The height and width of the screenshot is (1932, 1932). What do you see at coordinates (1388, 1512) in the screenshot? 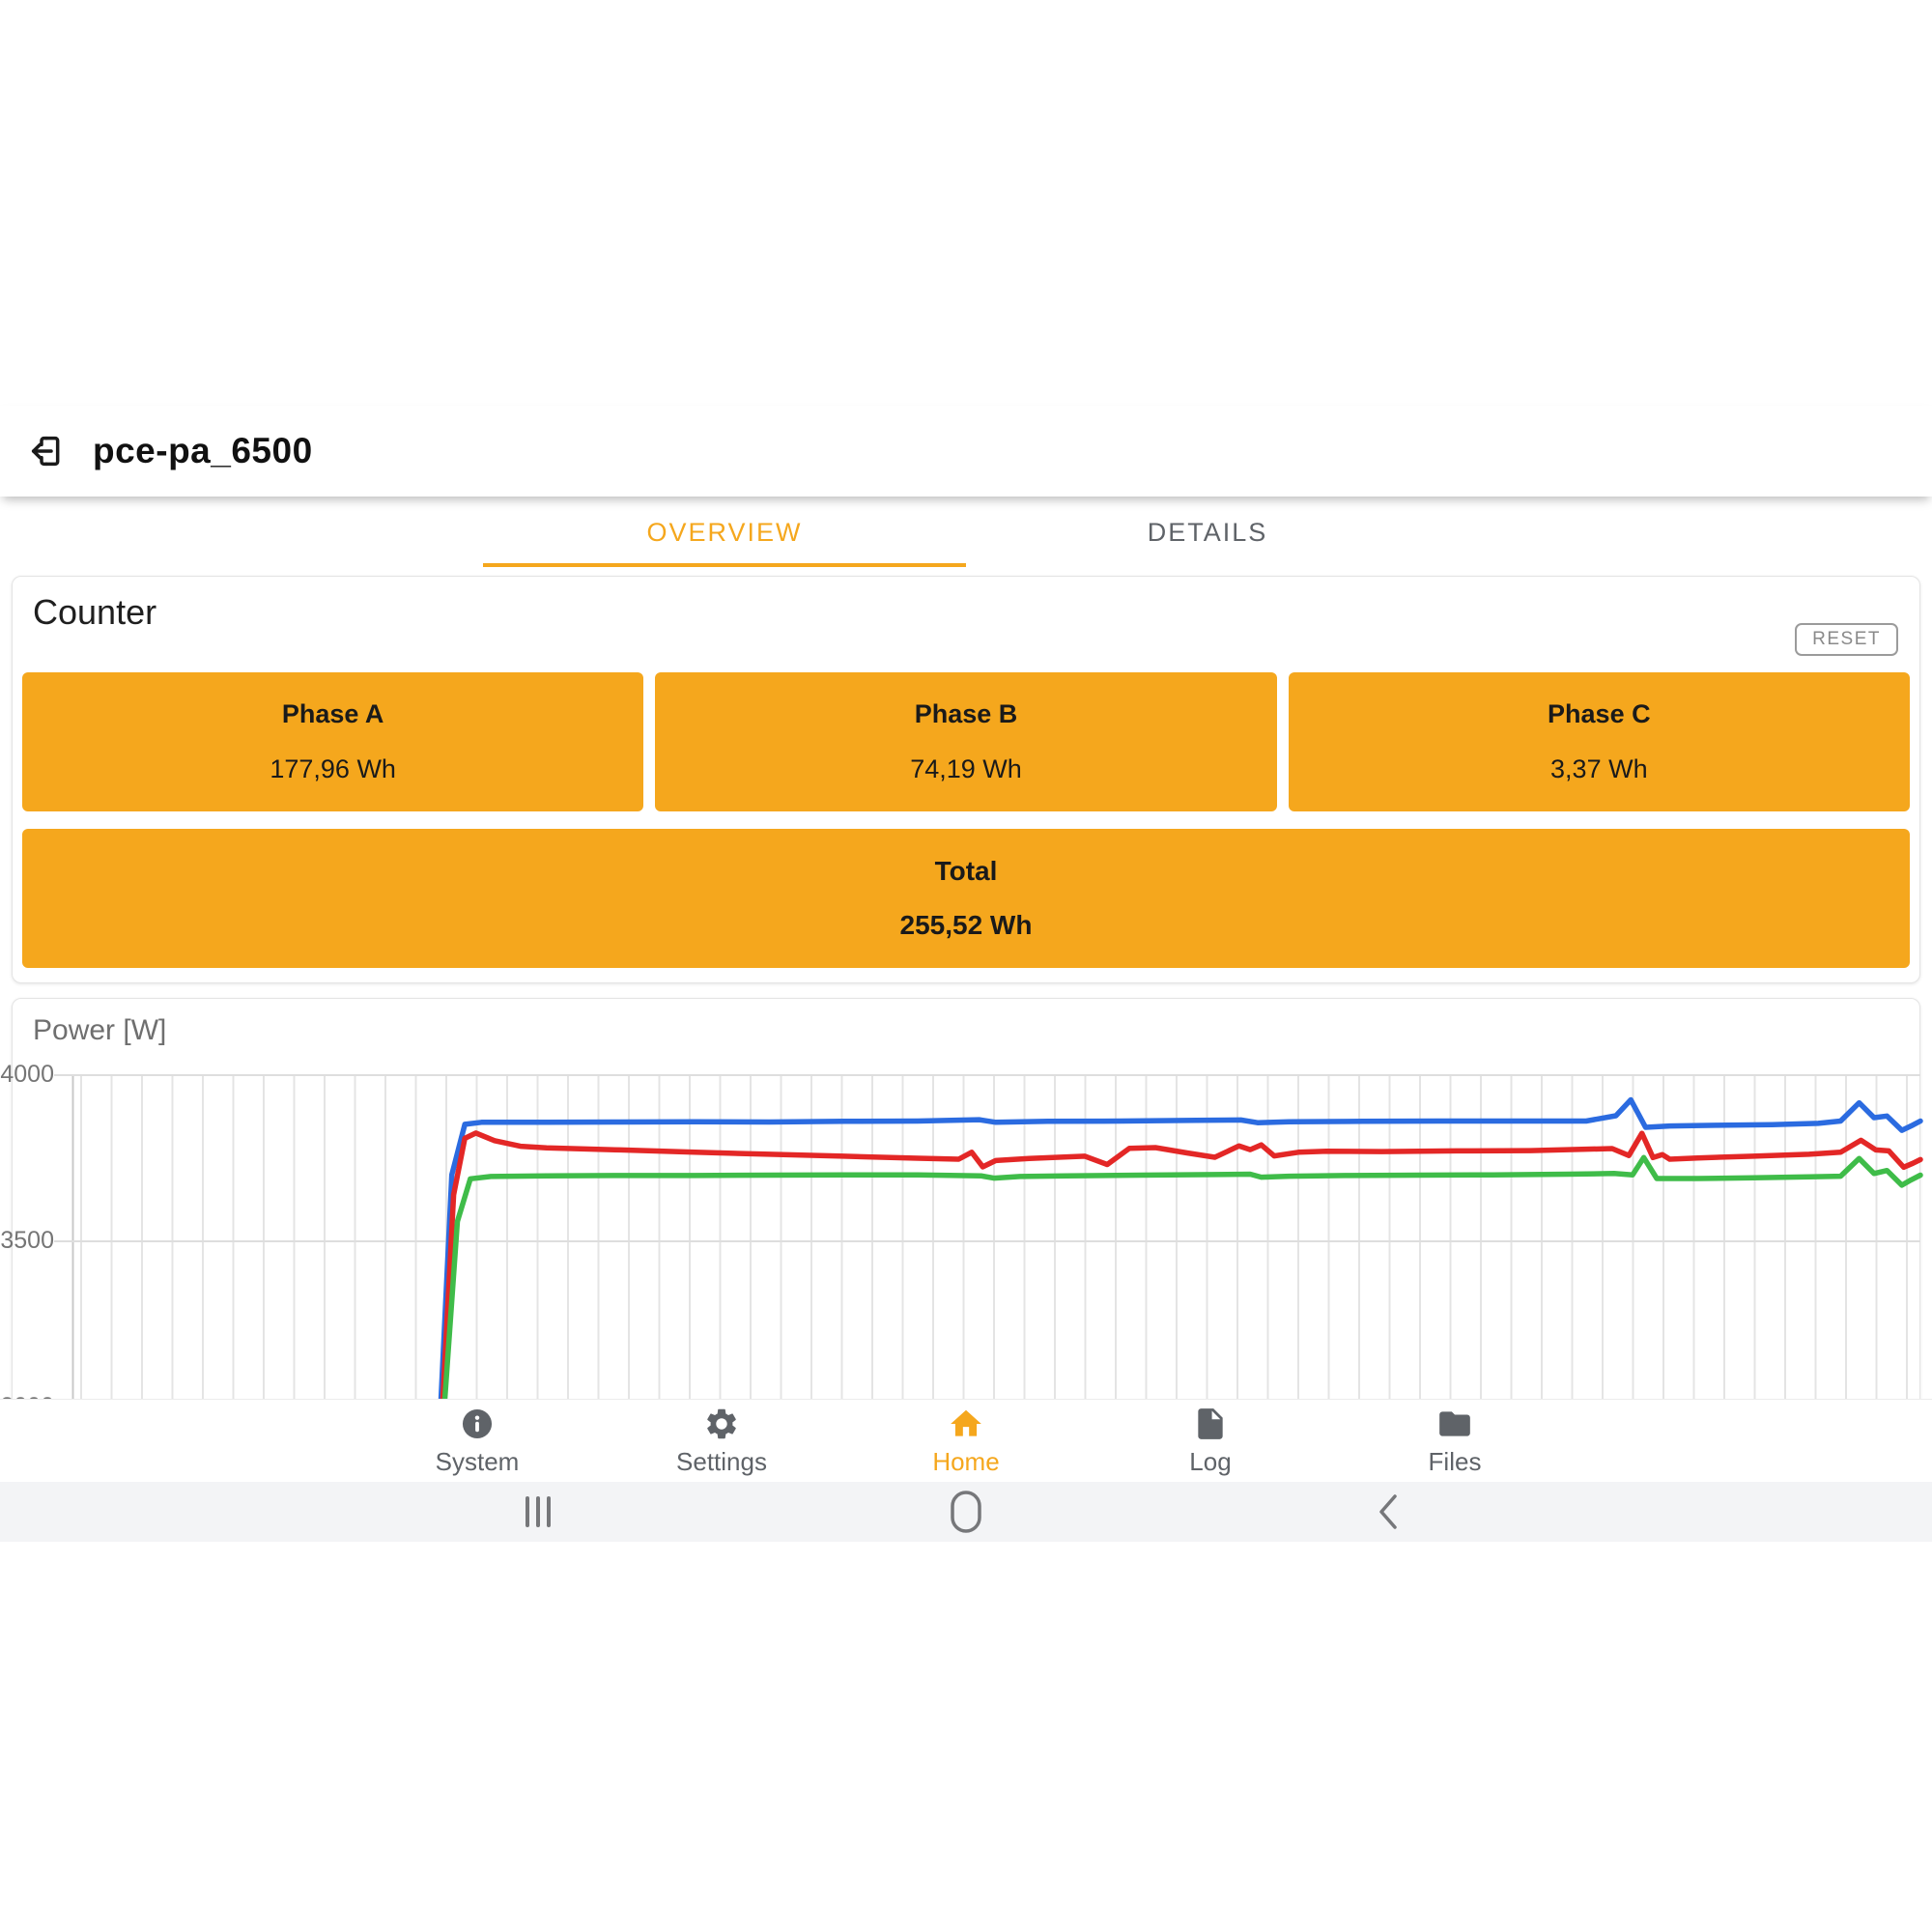
I see `back-icon` at bounding box center [1388, 1512].